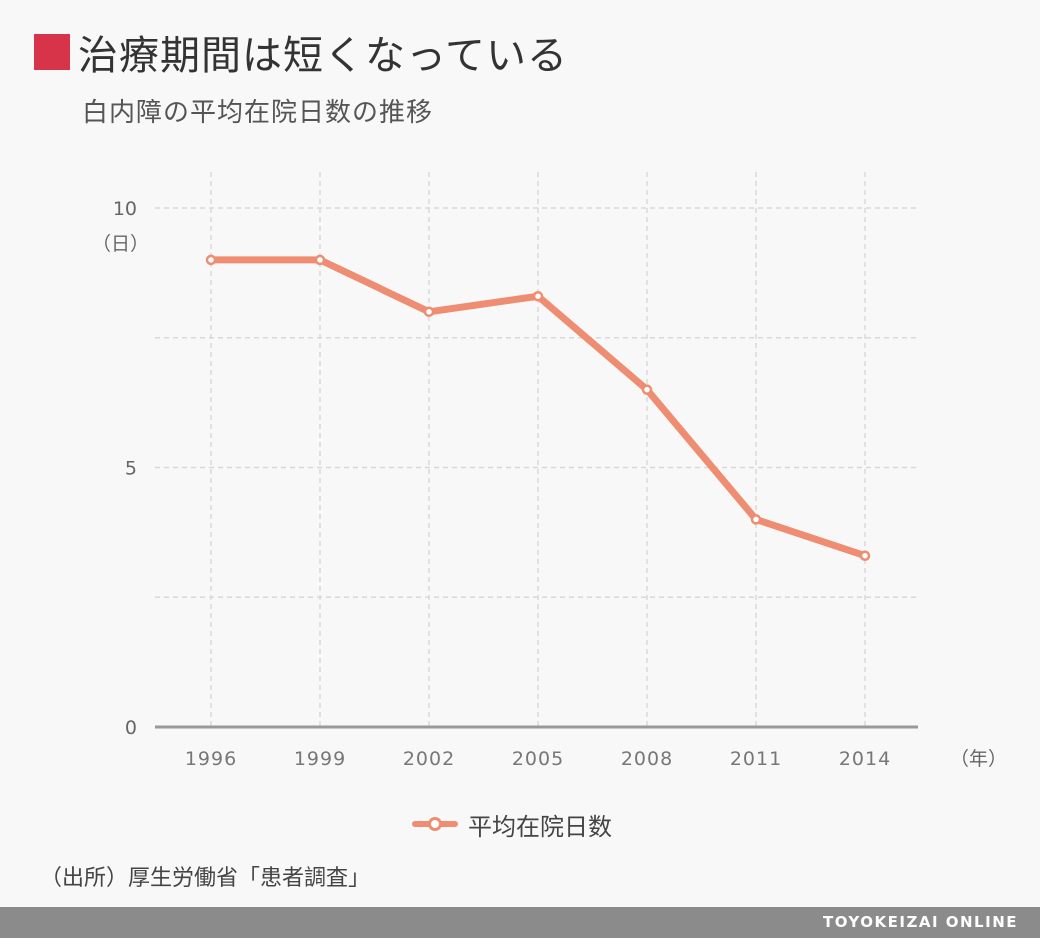 This screenshot has width=1040, height=938. Describe the element at coordinates (647, 389) in the screenshot. I see `data-point-2008` at that location.